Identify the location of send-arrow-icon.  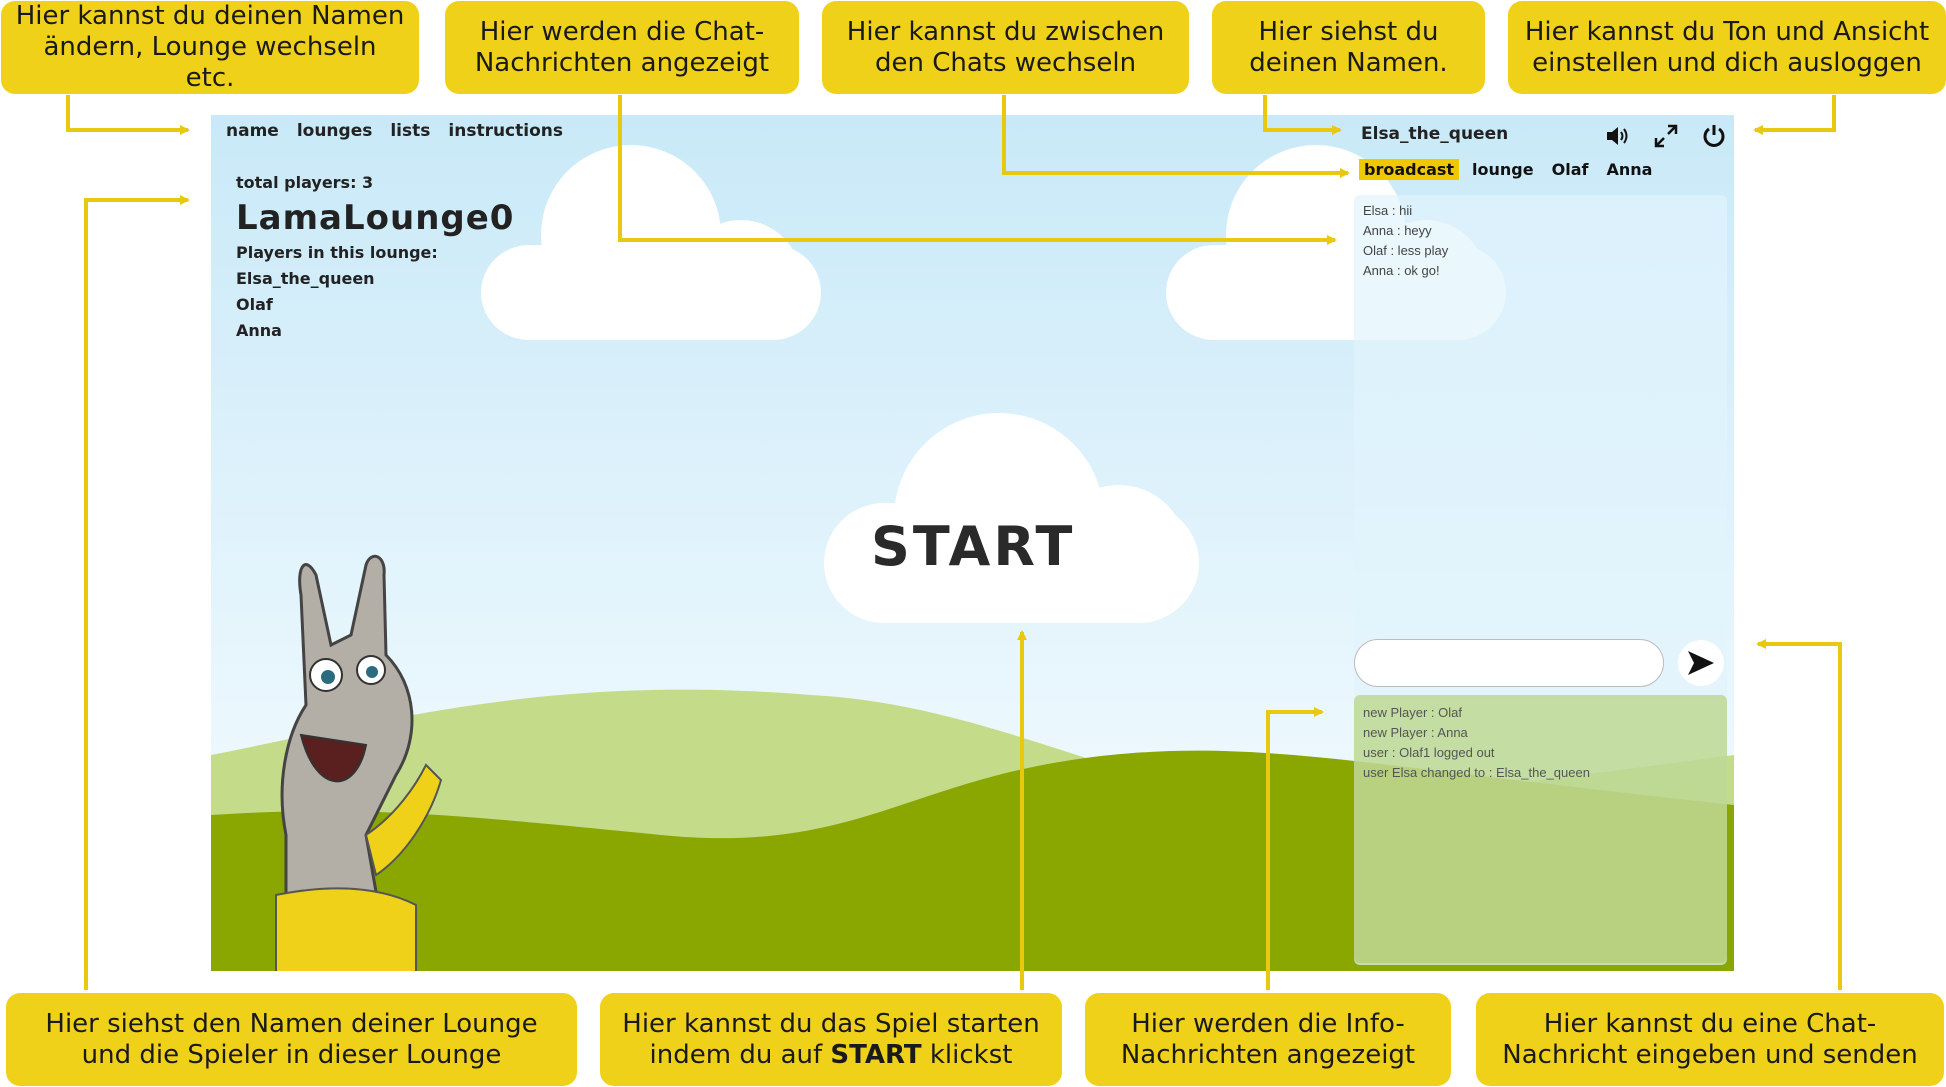
(1701, 663).